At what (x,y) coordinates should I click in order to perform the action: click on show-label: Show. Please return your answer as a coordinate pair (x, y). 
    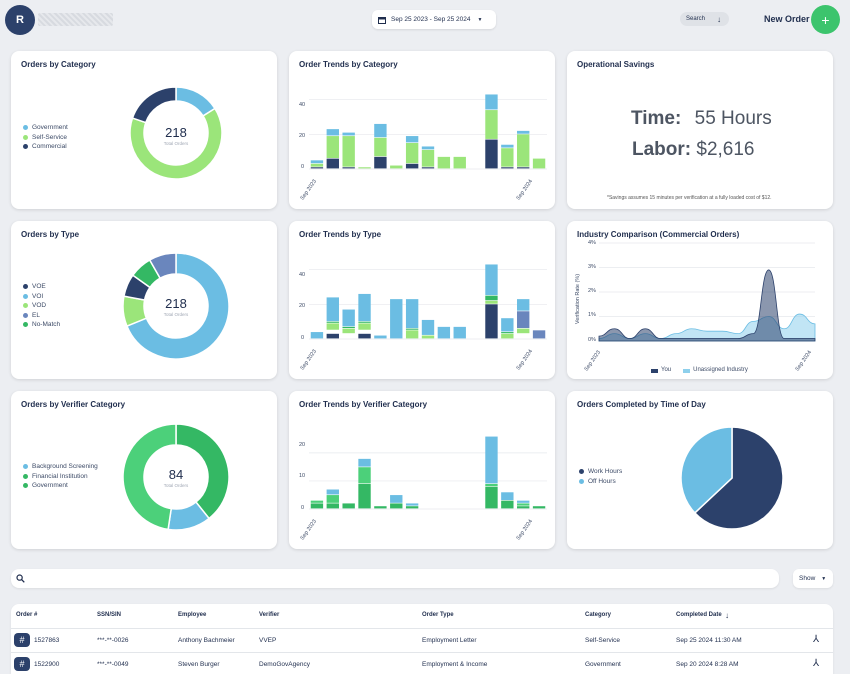
    Looking at the image, I should click on (807, 578).